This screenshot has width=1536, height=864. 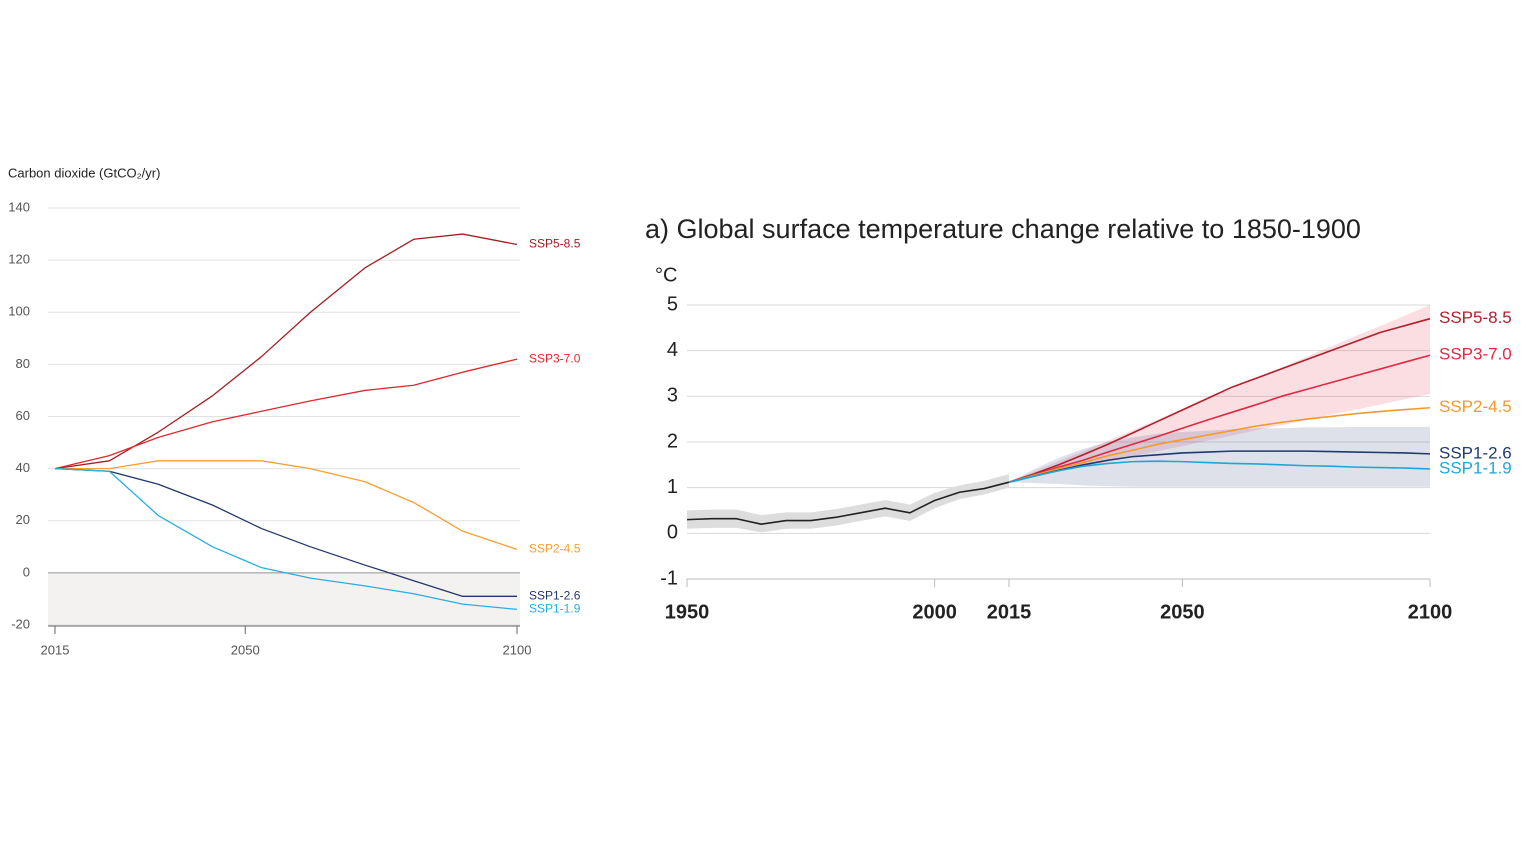 I want to click on y-axis-label: °C, so click(x=666, y=275).